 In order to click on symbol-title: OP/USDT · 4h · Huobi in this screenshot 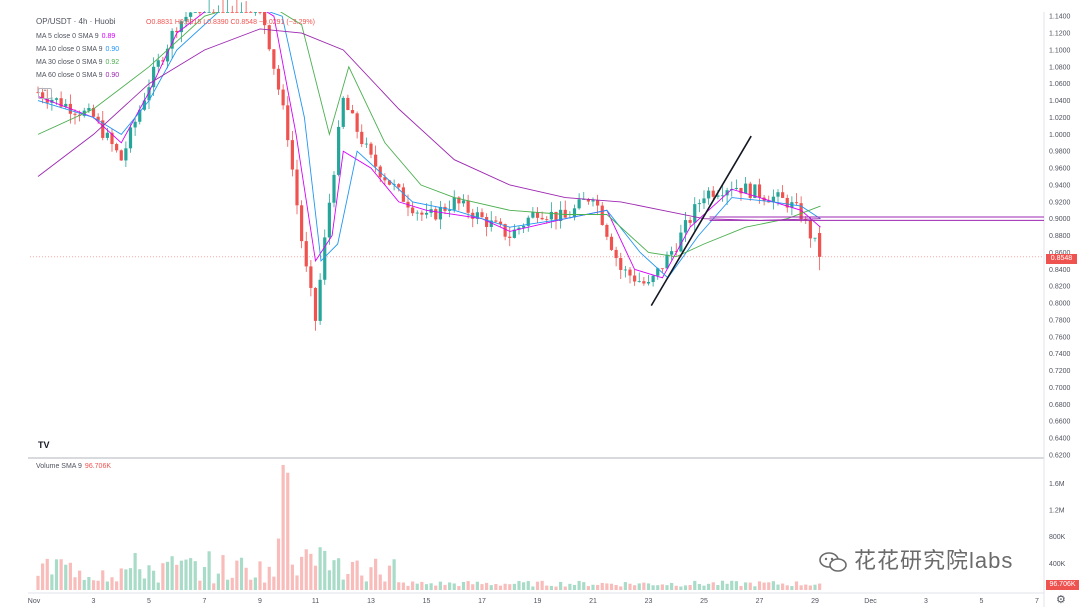, I will do `click(76, 21)`.